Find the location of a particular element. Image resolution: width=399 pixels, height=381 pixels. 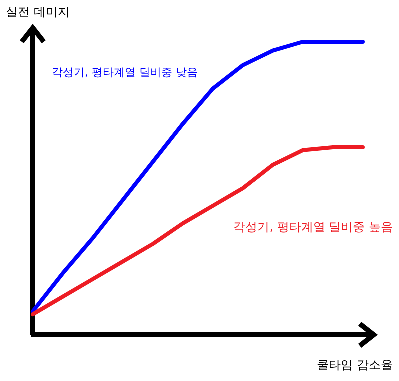

x-axis-title: 쿨타임 감소율 is located at coordinates (355, 365).